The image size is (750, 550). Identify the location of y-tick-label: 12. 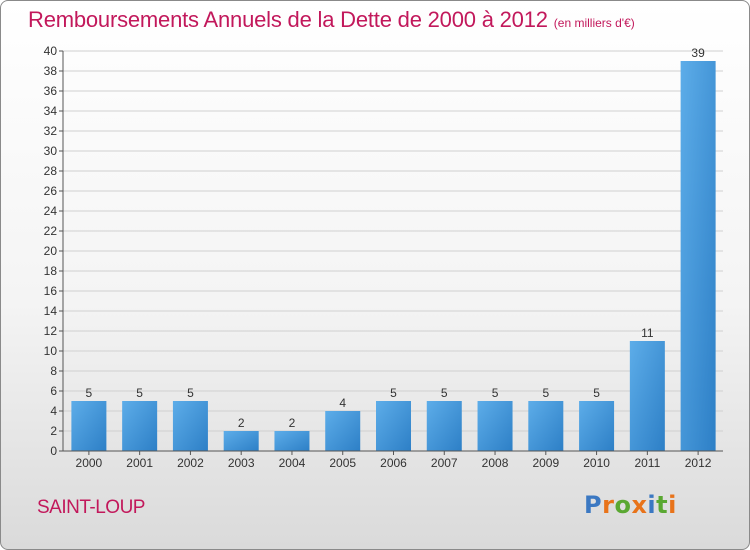
(51, 331).